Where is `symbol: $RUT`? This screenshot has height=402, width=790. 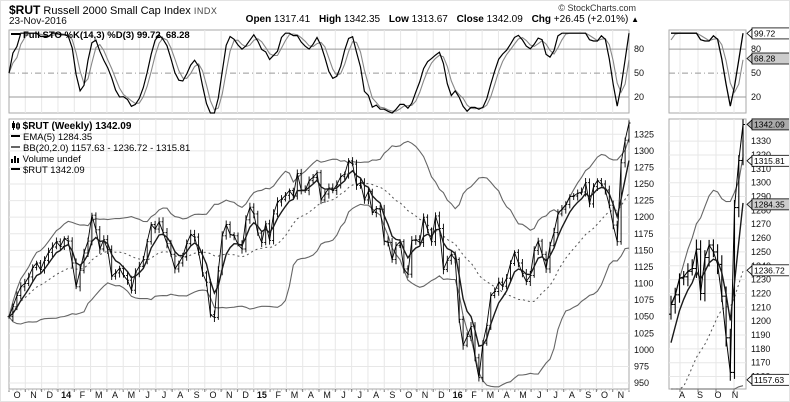
symbol: $RUT is located at coordinates (25, 10).